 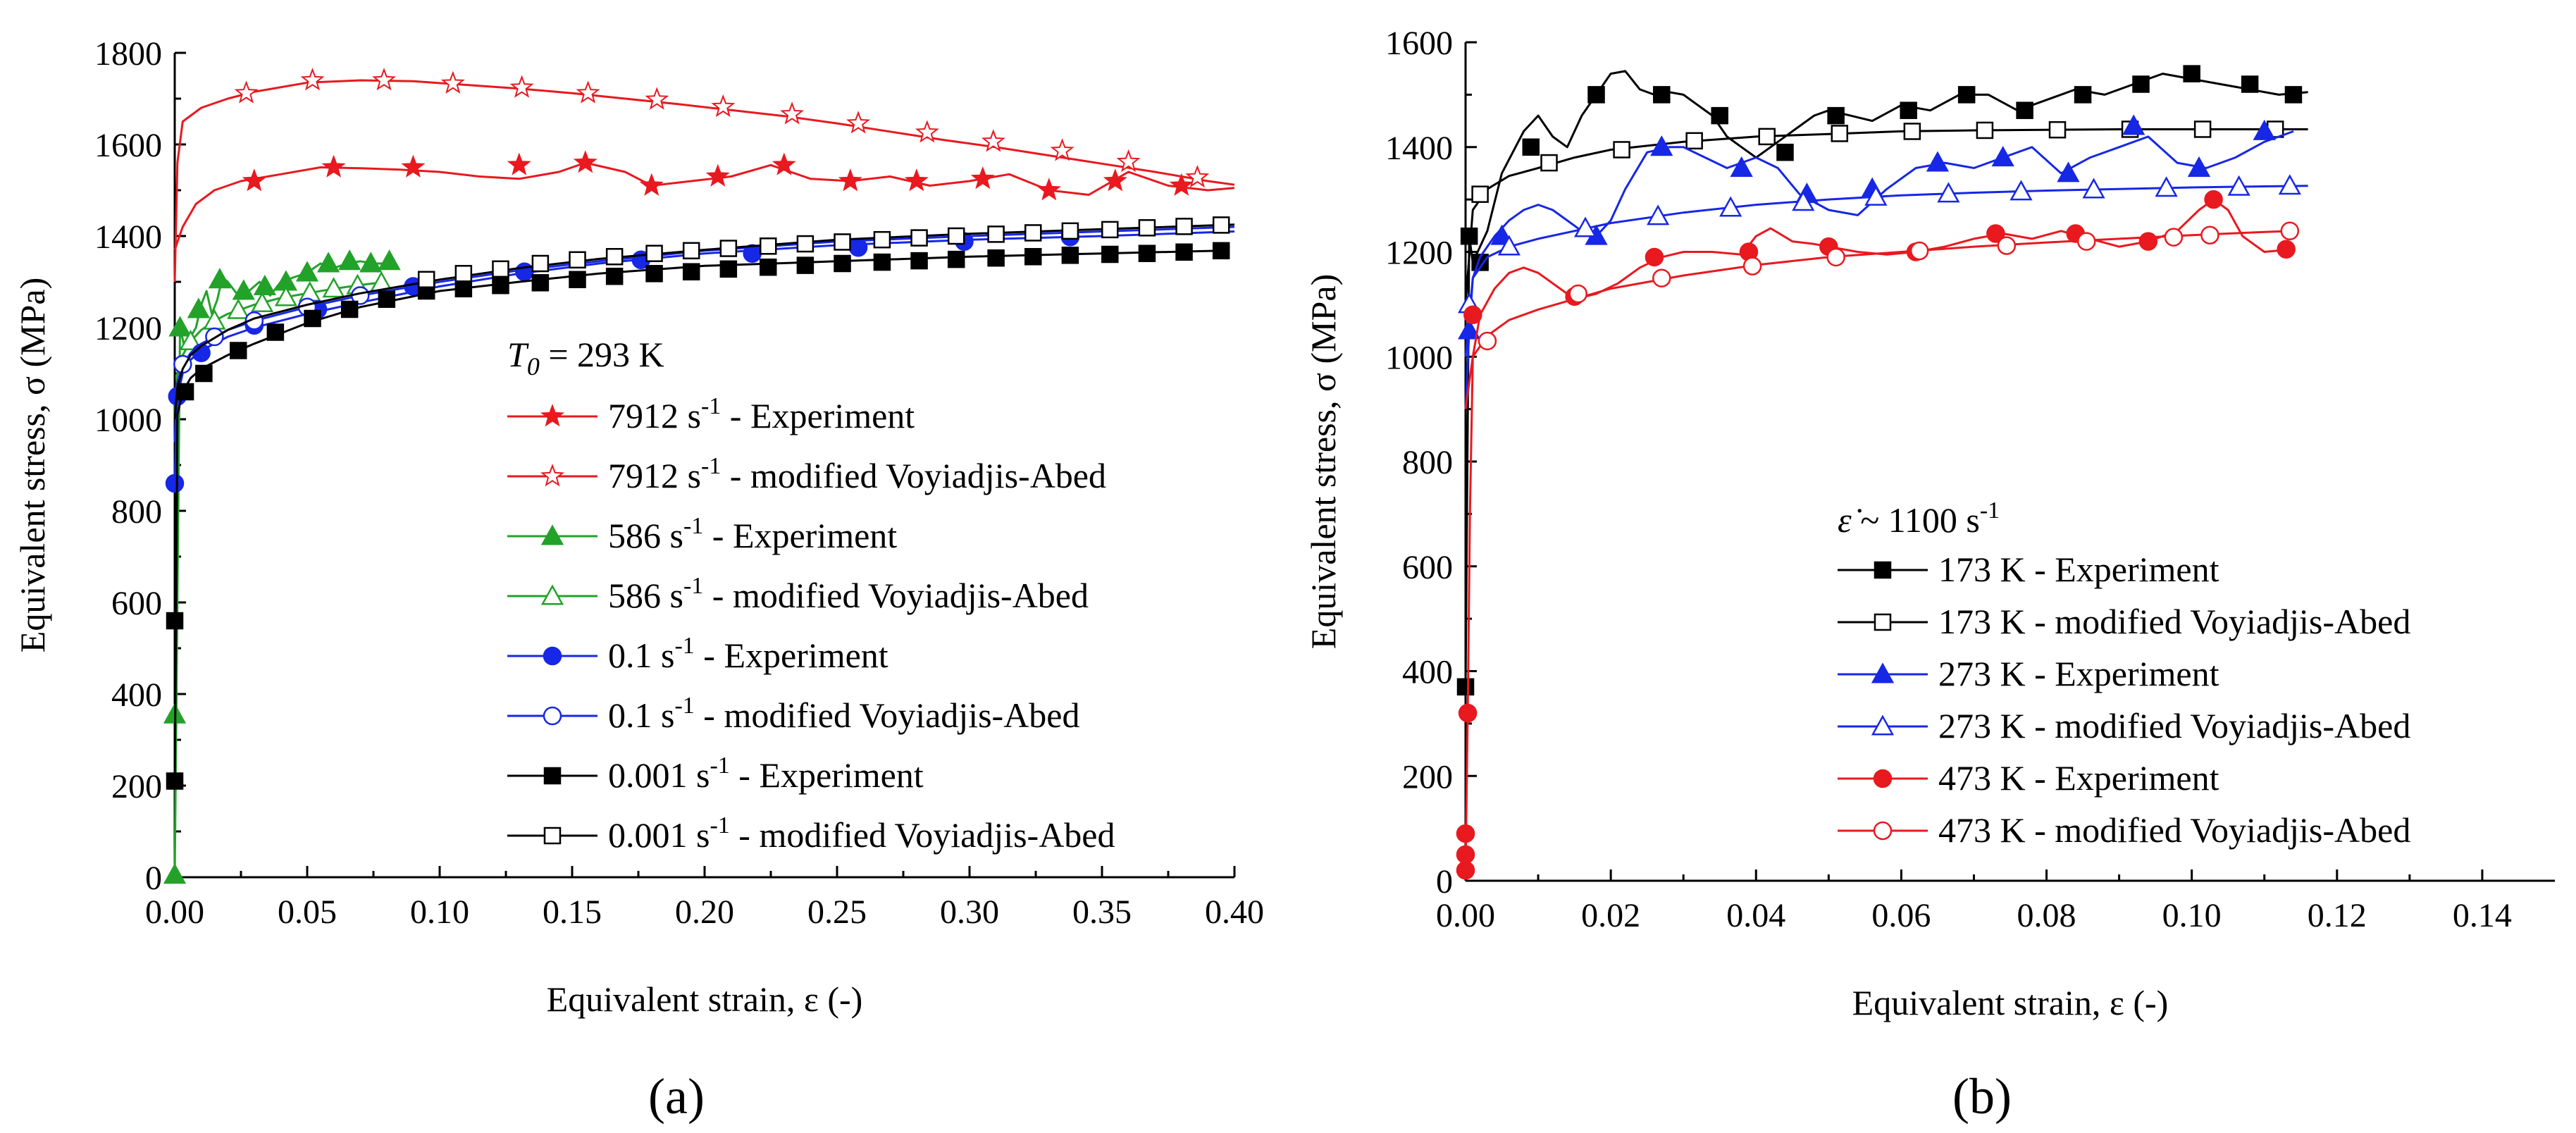 What do you see at coordinates (837, 912) in the screenshot?
I see `x-tick-label: 0.25` at bounding box center [837, 912].